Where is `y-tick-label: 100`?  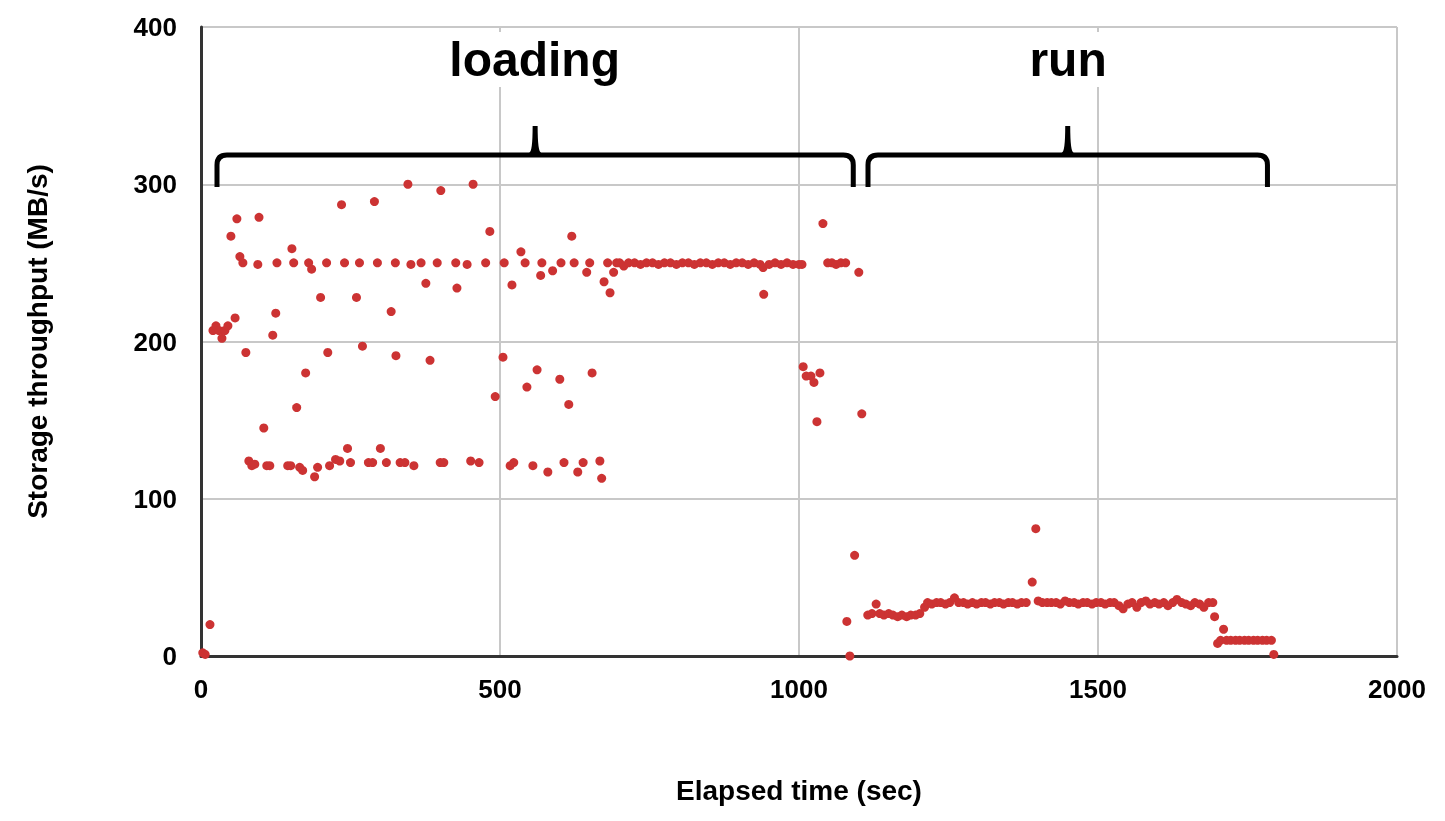 y-tick-label: 100 is located at coordinates (155, 498).